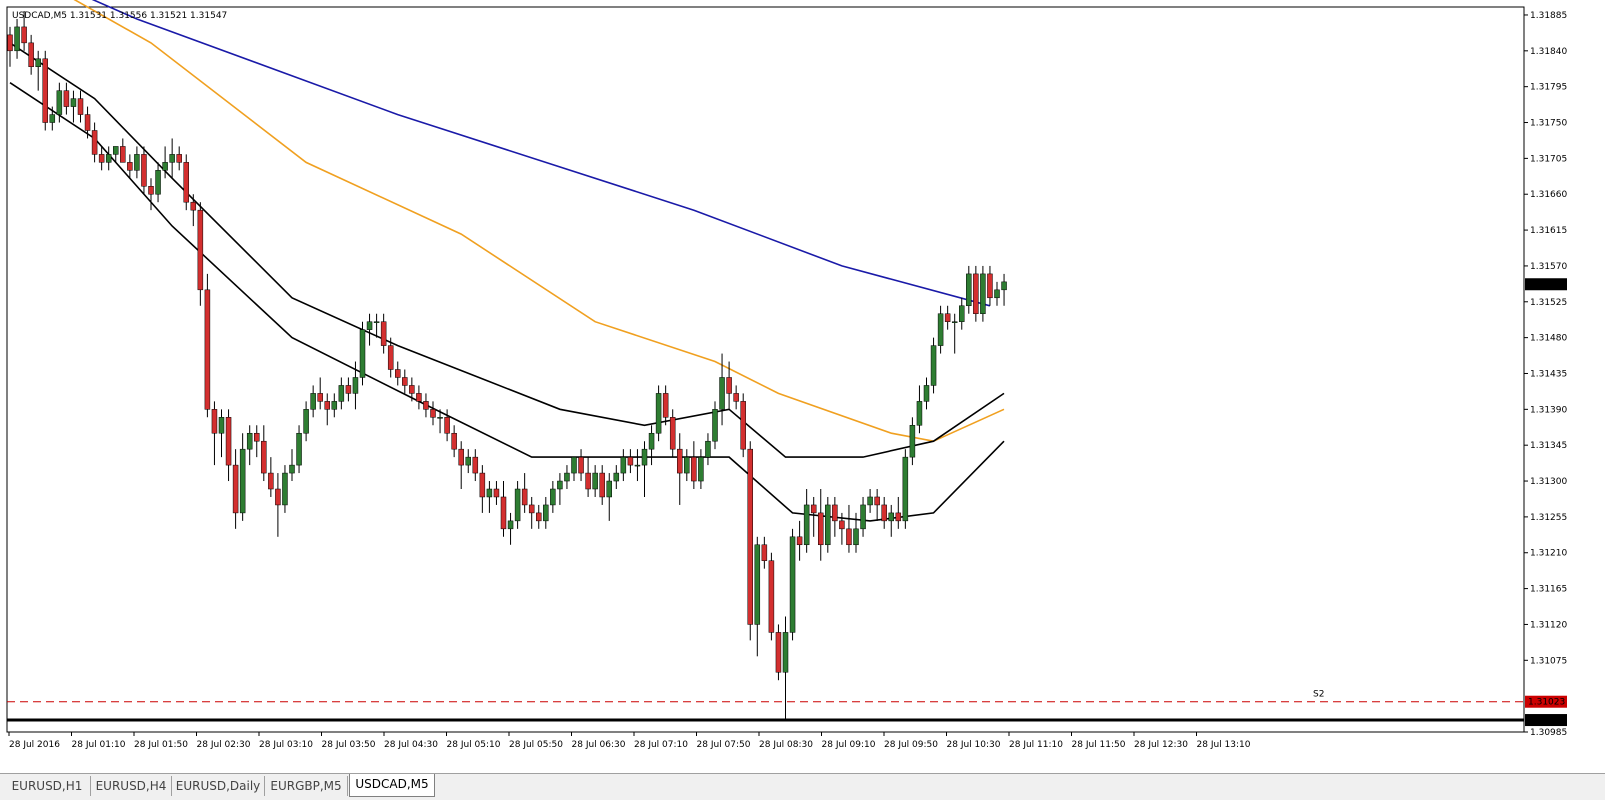 The width and height of the screenshot is (1605, 800). I want to click on tab-eurgbp-m5: EURGBP,M5, so click(306, 786).